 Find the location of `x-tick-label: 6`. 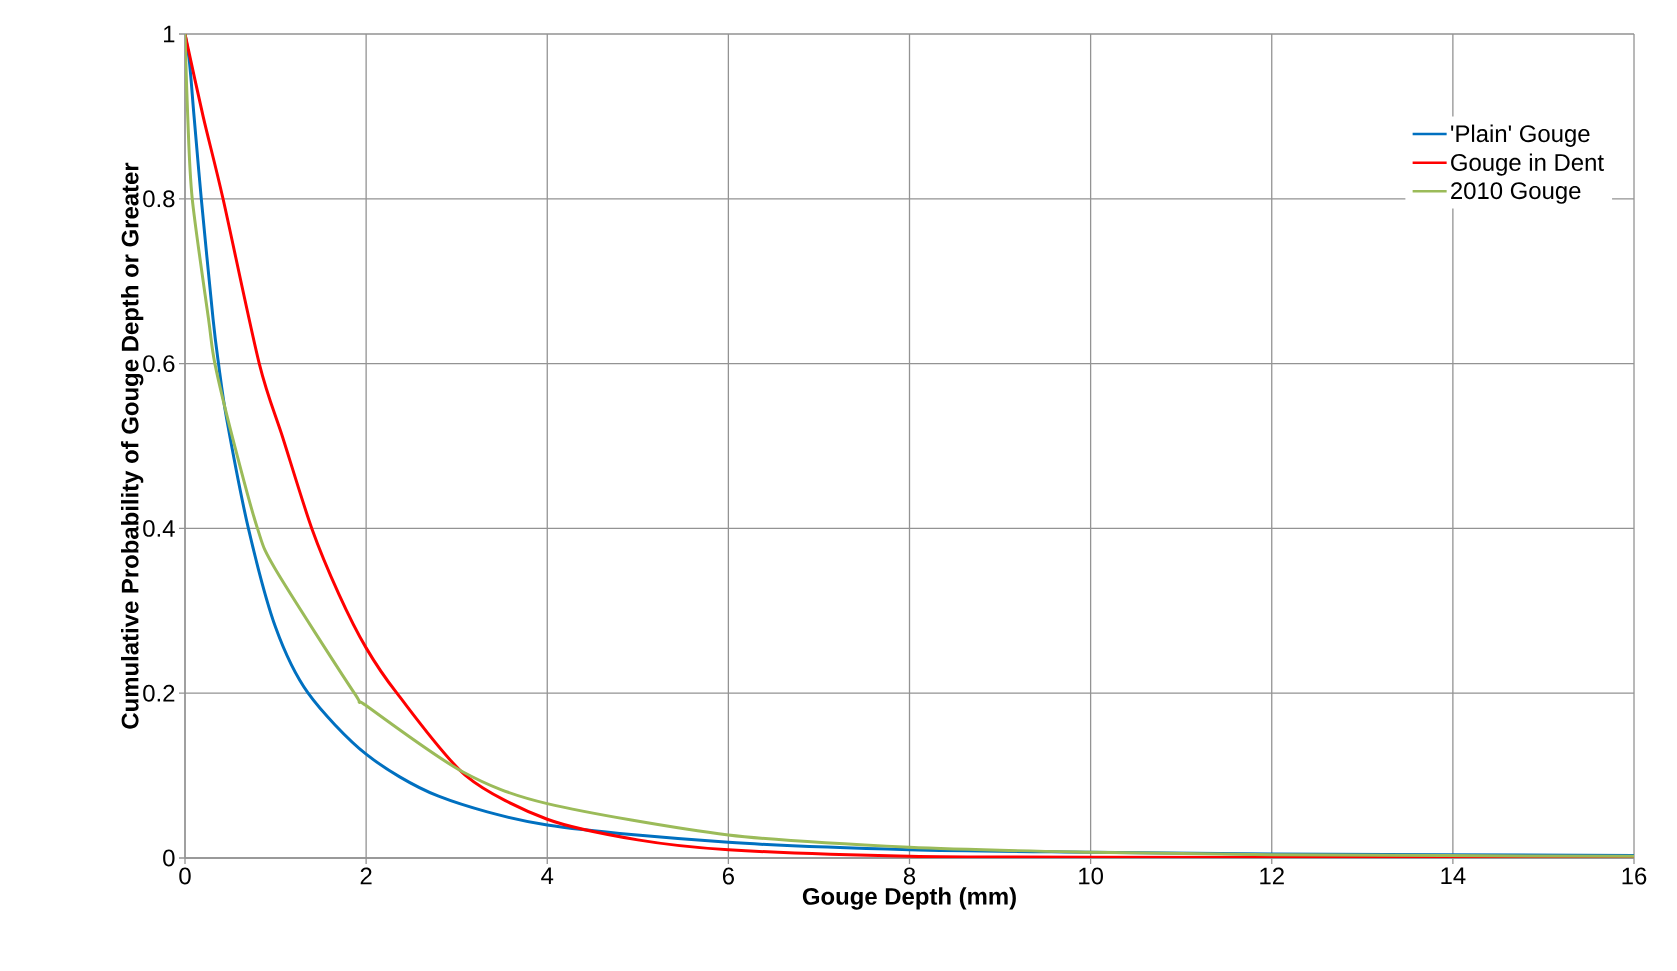

x-tick-label: 6 is located at coordinates (728, 876).